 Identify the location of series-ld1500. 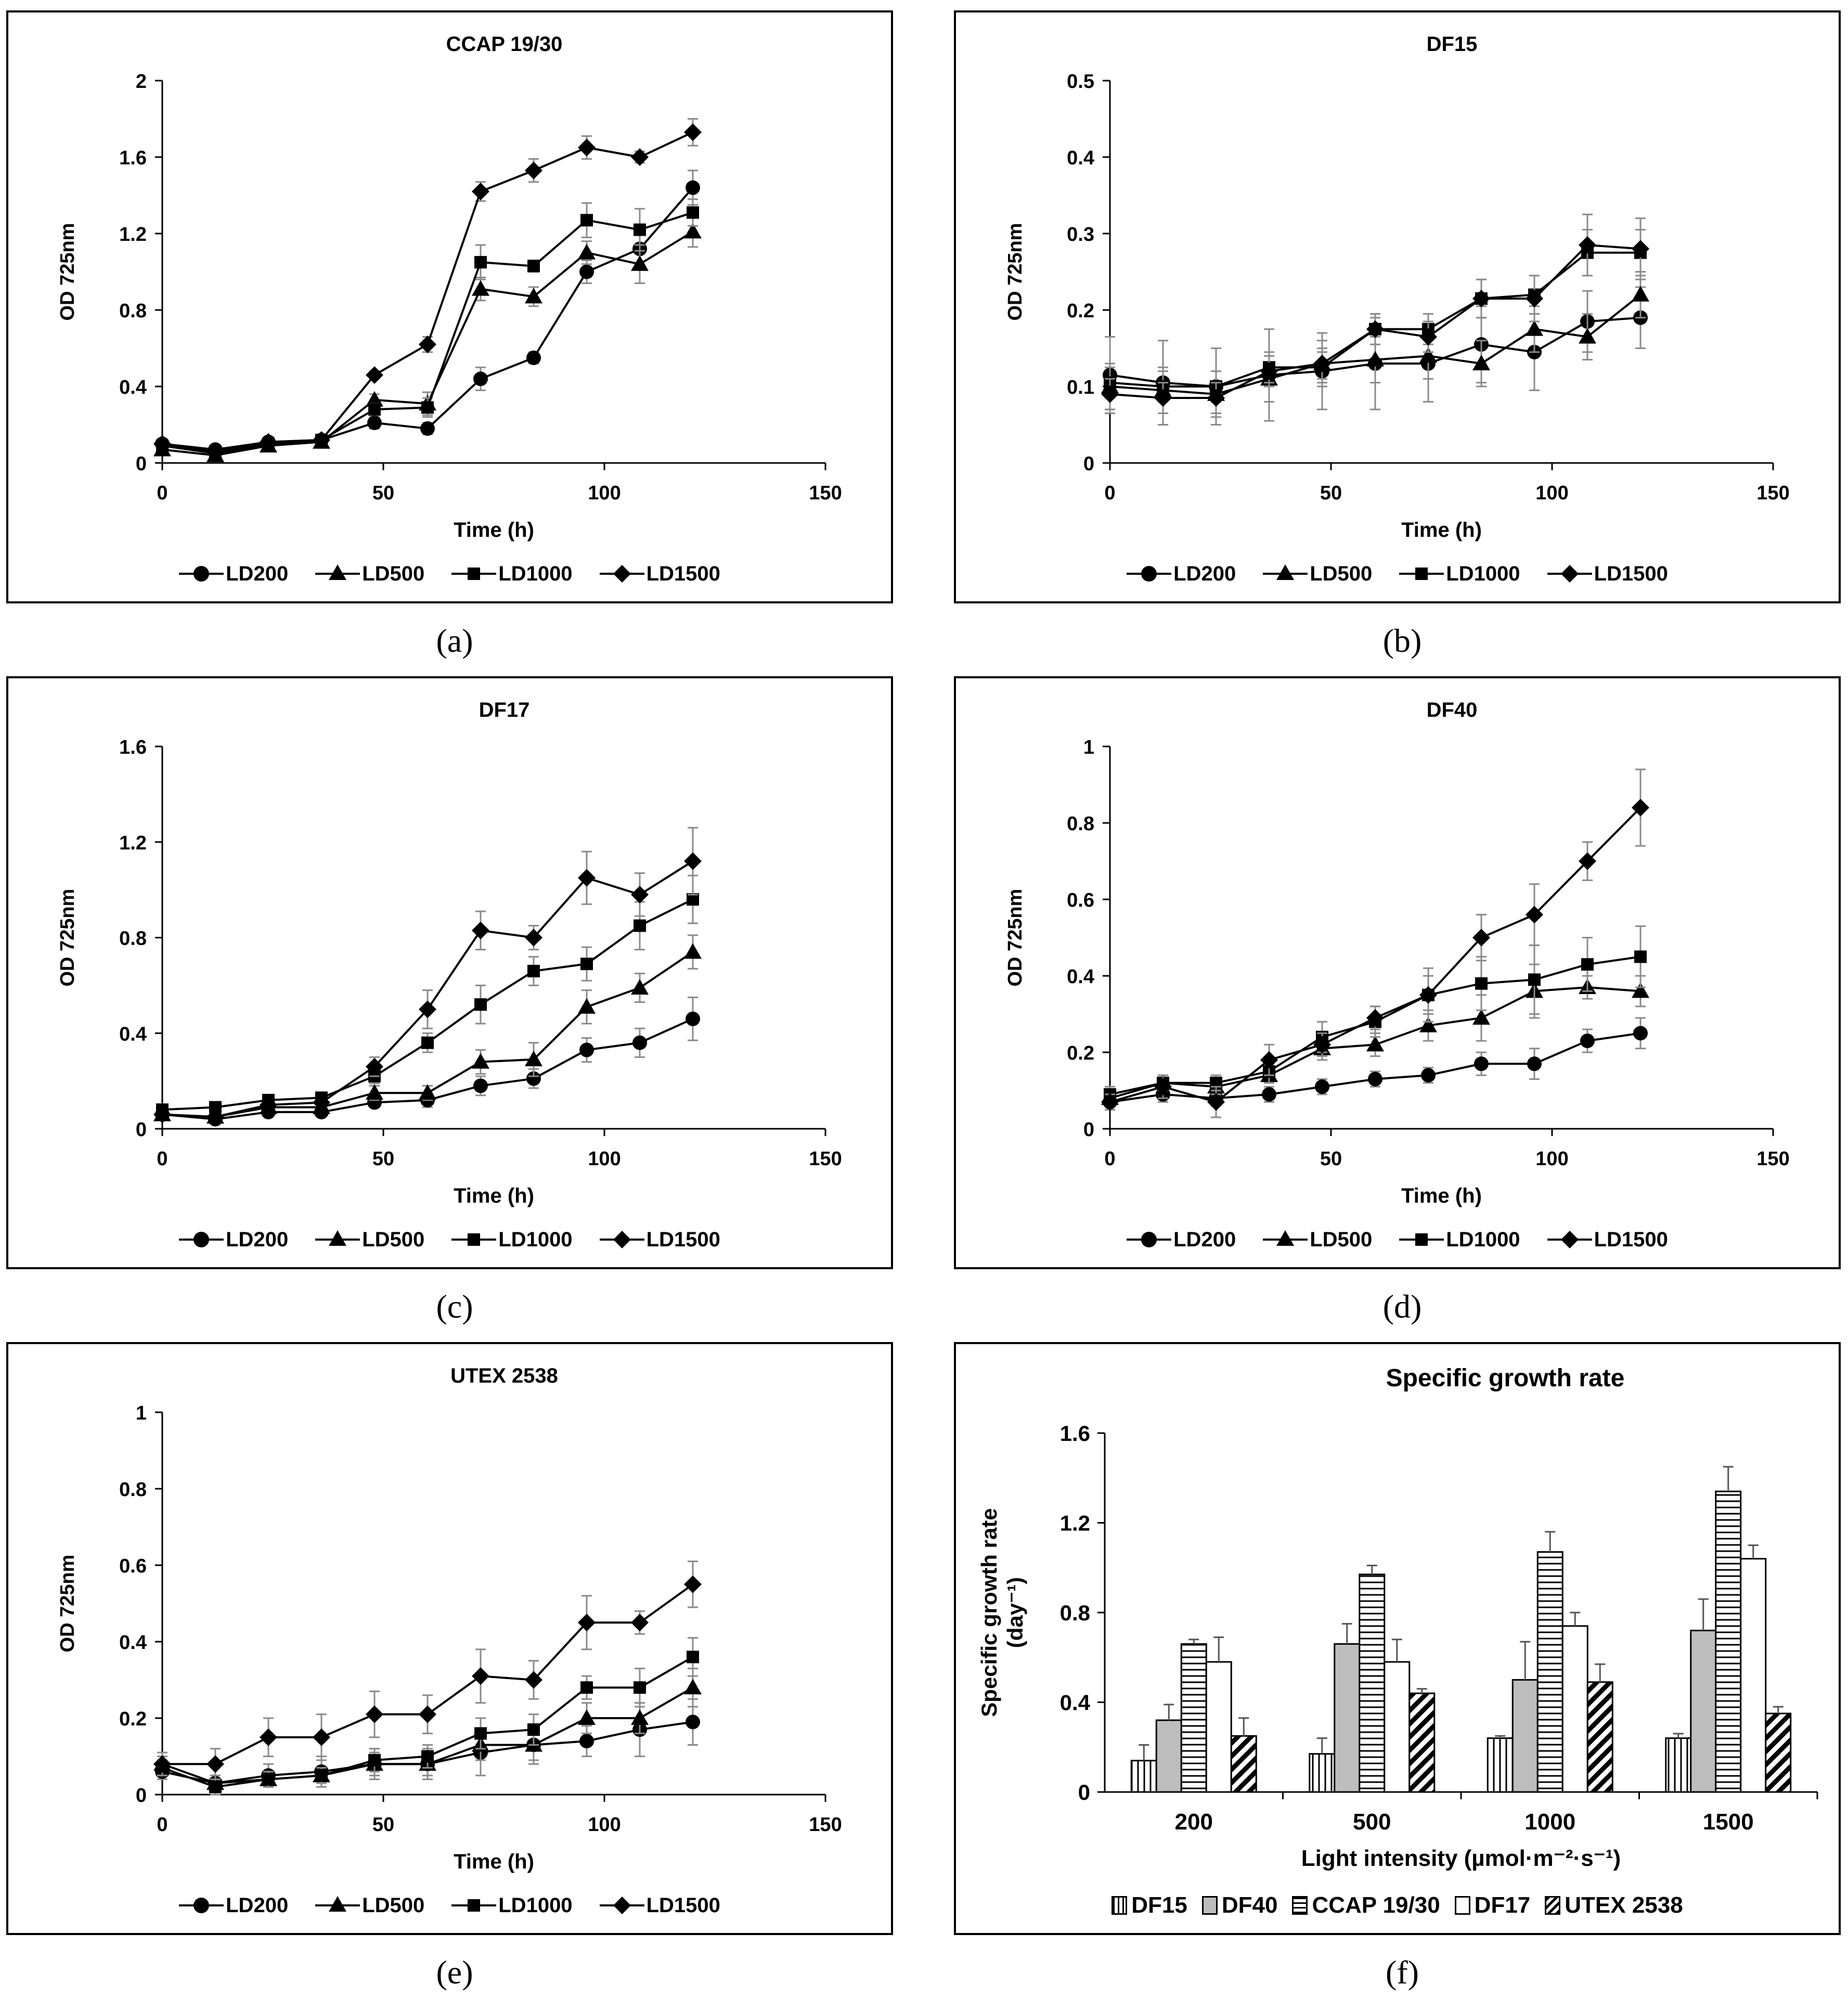
(1375, 313).